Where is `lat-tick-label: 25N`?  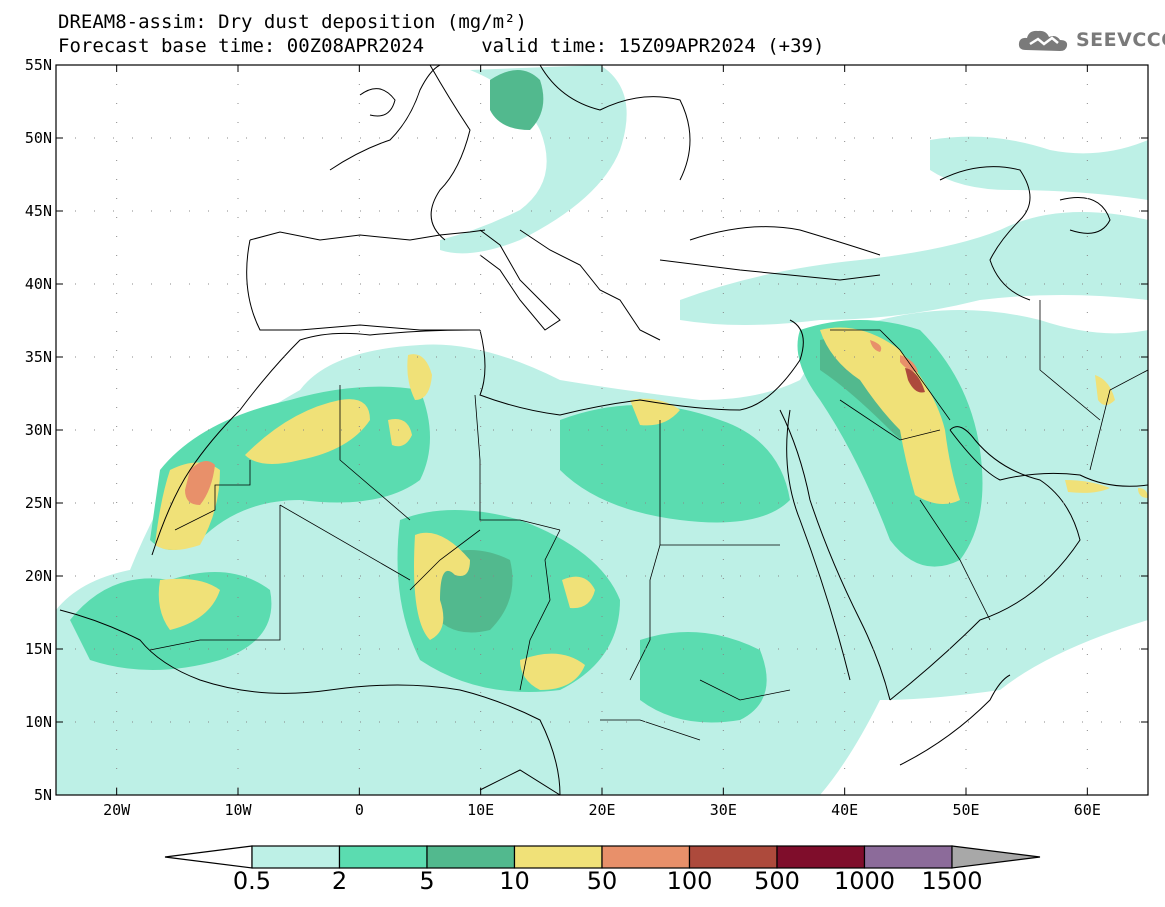
lat-tick-label: 25N is located at coordinates (38, 503).